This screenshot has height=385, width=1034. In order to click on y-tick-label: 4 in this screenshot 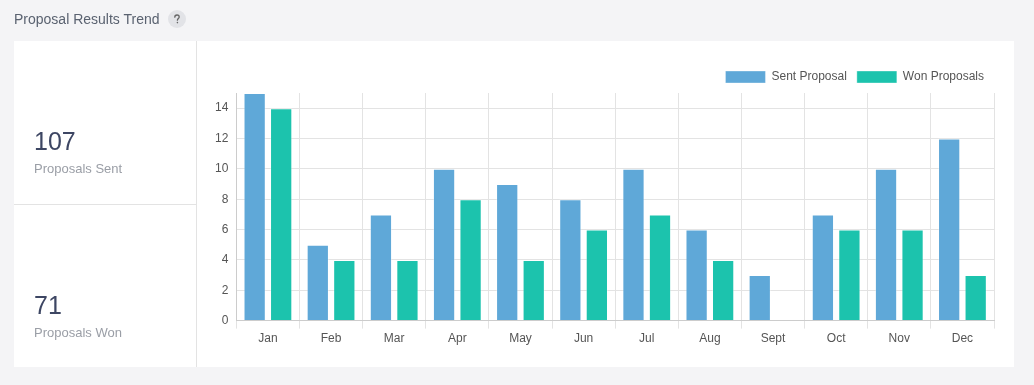, I will do `click(225, 259)`.